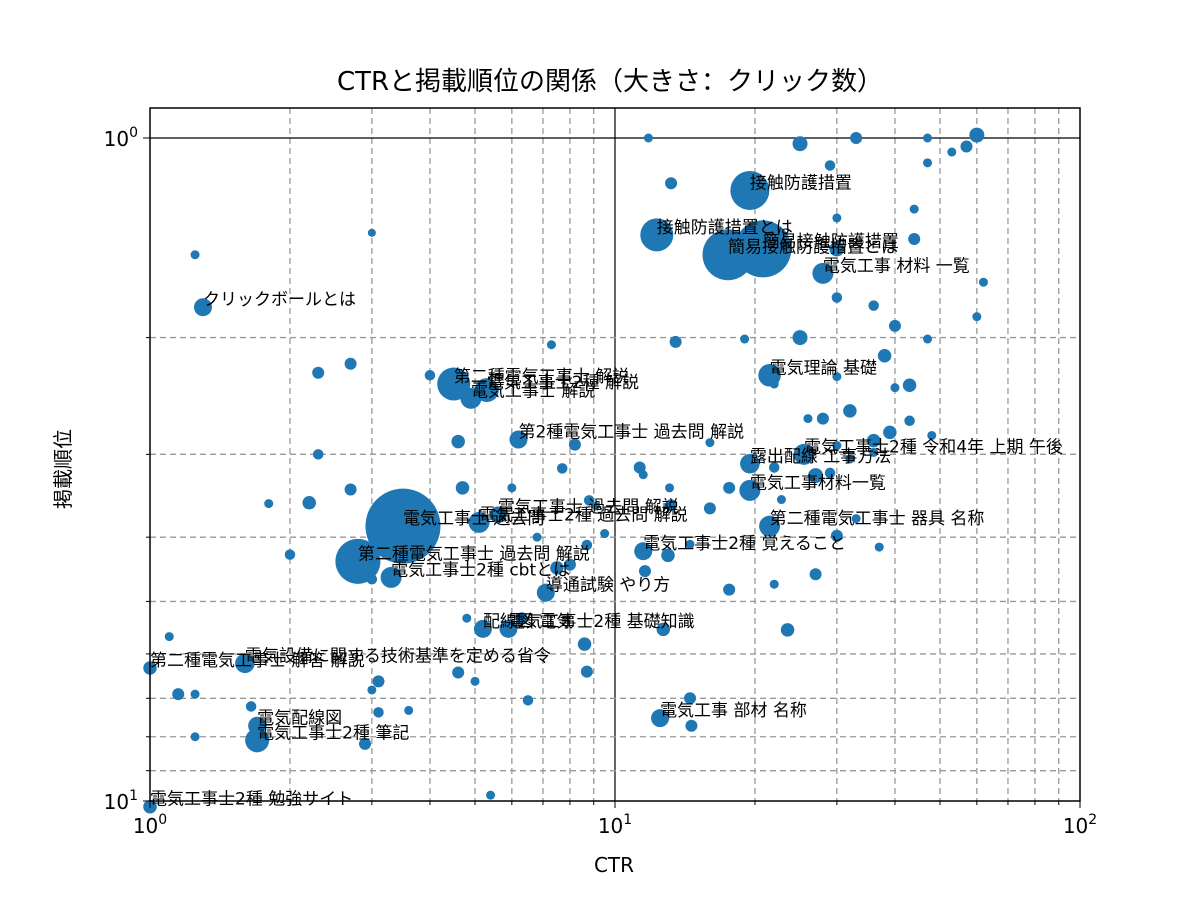  I want to click on x-tick-label: 10², so click(1080, 825).